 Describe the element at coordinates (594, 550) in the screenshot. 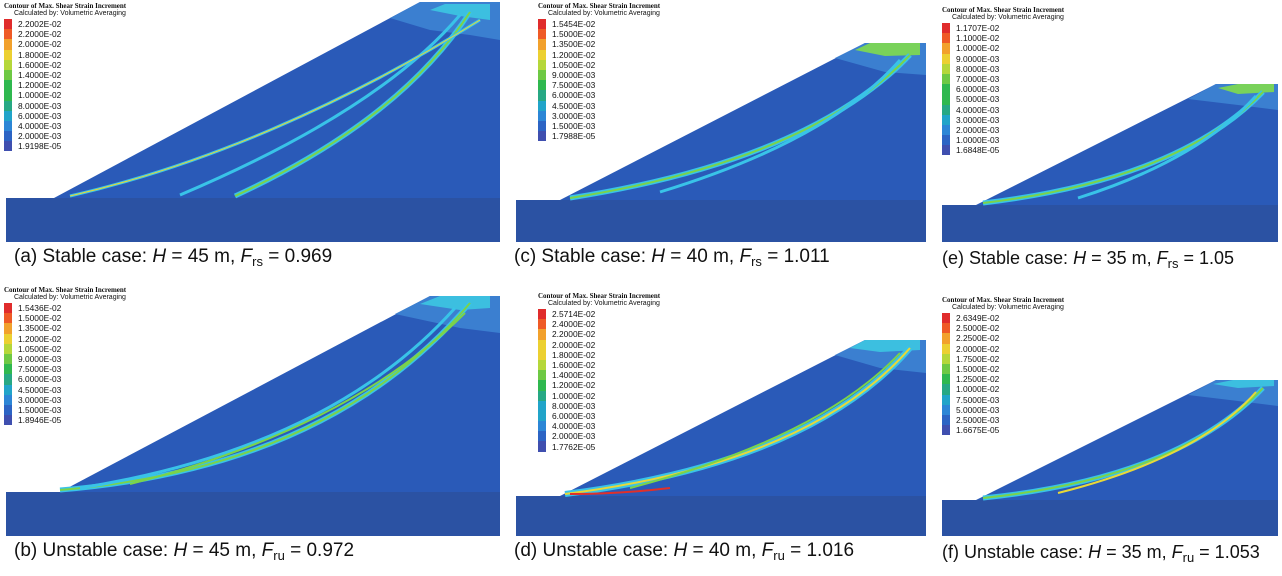

I see `caption-prefix: (d) Unstable case:` at that location.